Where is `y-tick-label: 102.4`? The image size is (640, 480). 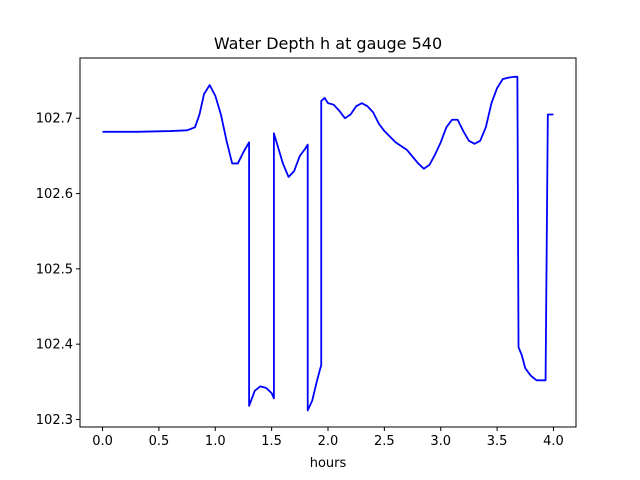 y-tick-label: 102.4 is located at coordinates (54, 345).